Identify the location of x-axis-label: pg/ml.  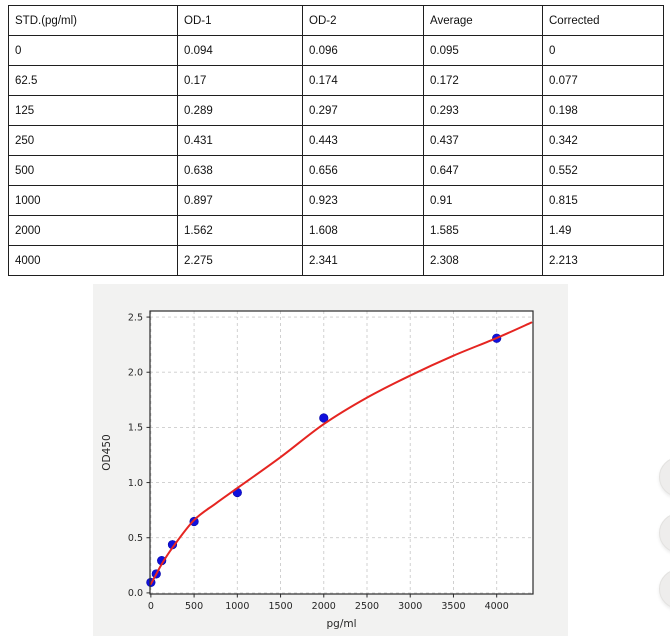
(341, 624).